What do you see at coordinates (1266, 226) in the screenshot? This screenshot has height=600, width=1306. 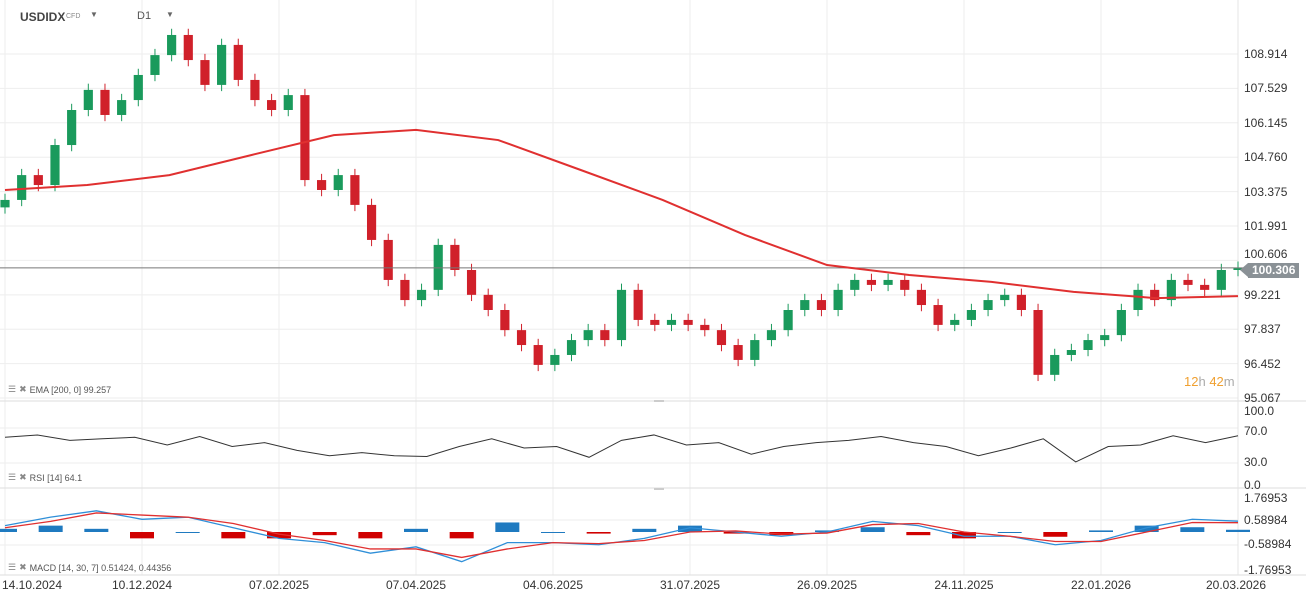 I see `price-axis-label: 101.991` at bounding box center [1266, 226].